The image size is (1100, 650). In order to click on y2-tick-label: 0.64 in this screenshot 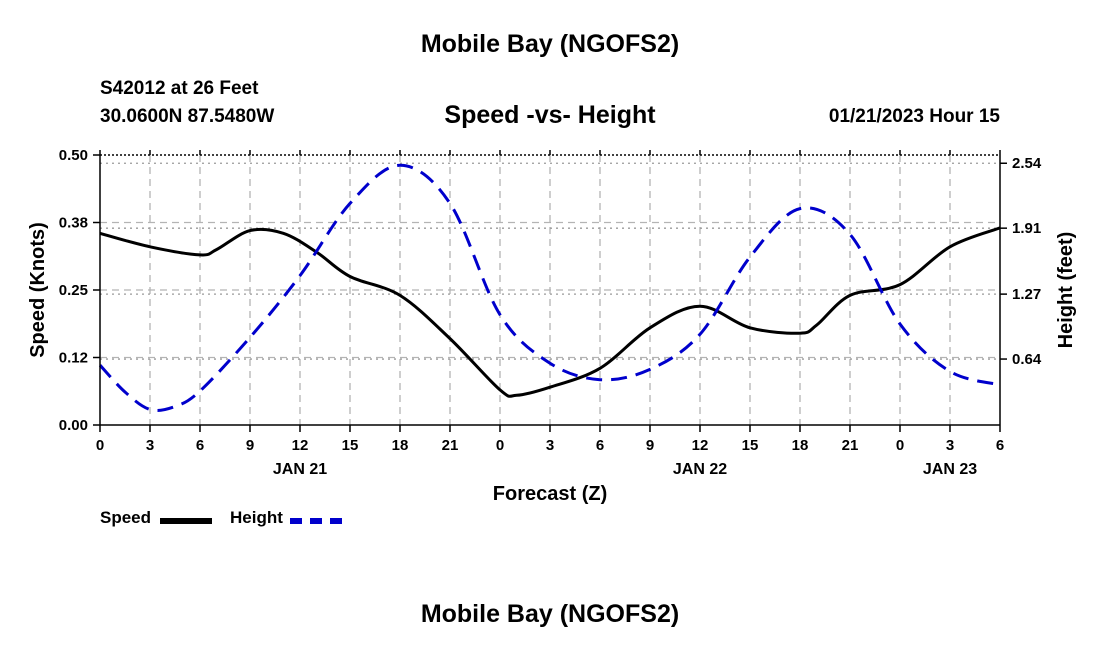, I will do `click(1027, 359)`.